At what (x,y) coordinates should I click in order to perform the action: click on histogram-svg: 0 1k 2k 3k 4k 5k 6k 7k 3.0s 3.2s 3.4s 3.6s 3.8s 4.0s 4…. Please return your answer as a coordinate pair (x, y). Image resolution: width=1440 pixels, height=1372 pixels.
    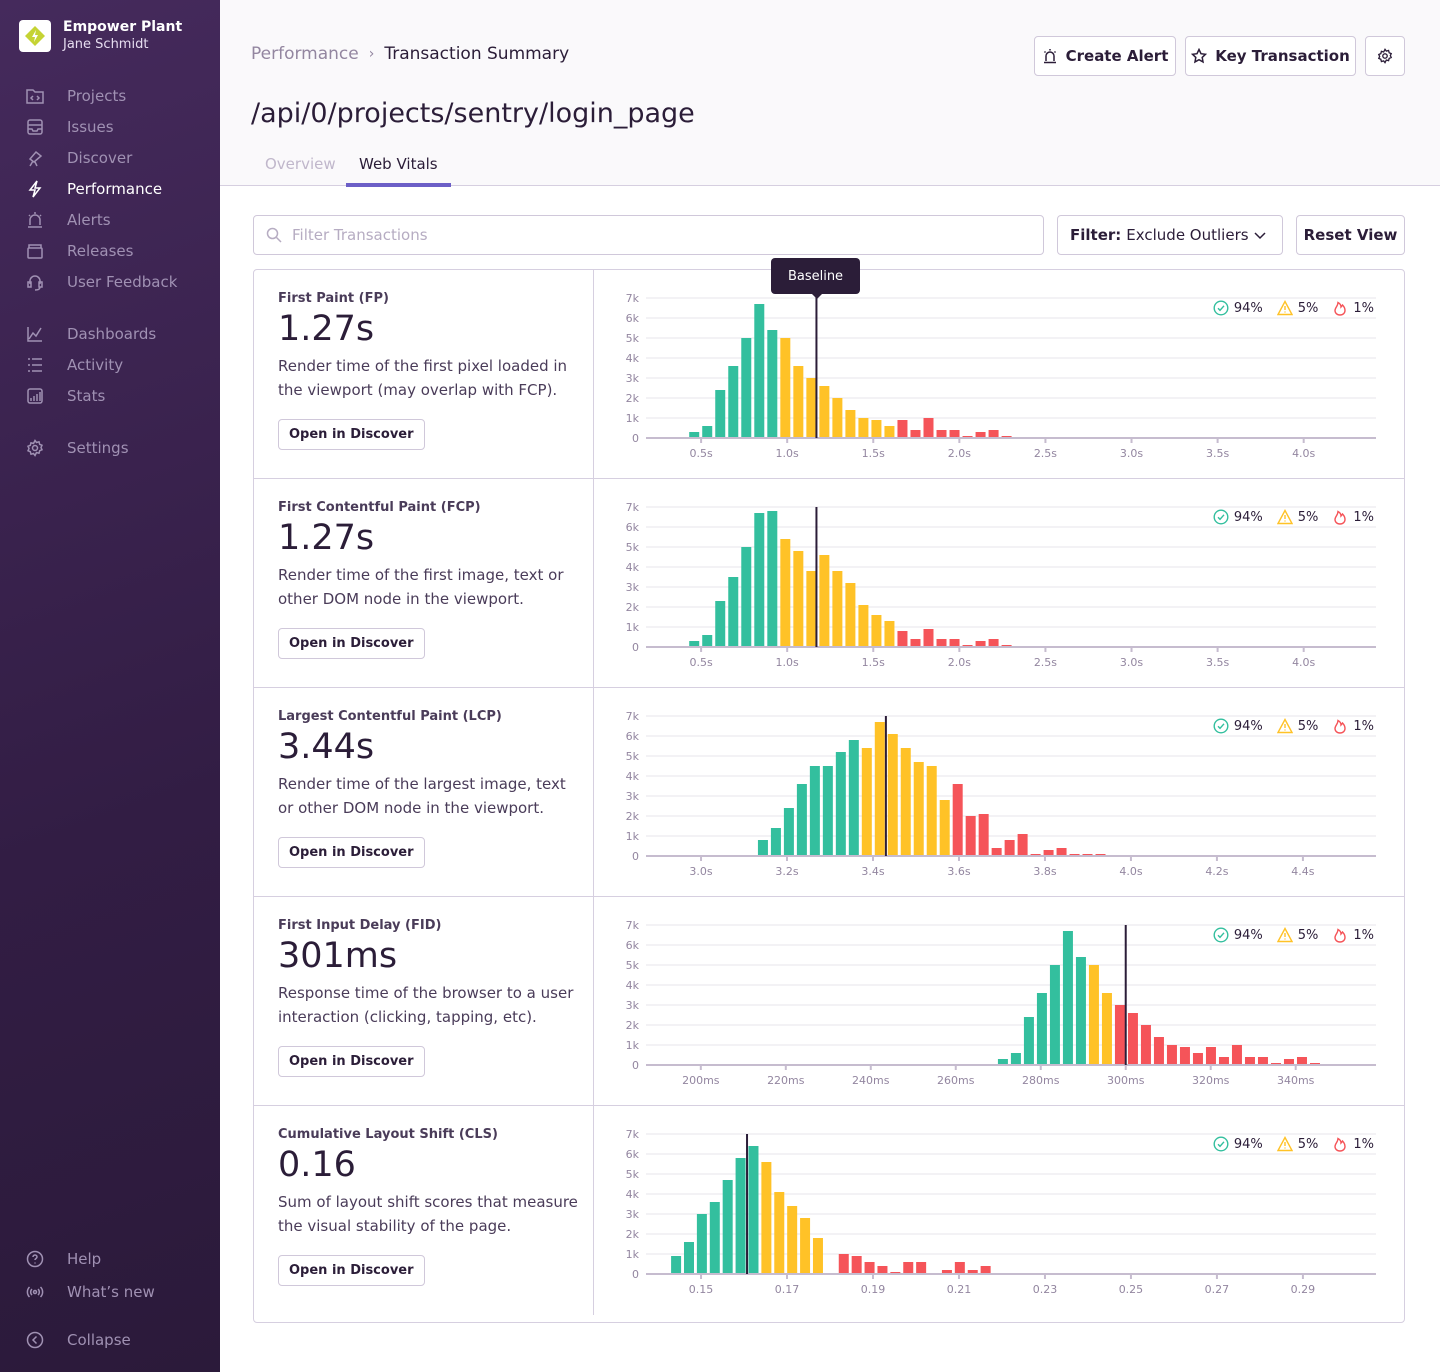
    Looking at the image, I should click on (1001, 794).